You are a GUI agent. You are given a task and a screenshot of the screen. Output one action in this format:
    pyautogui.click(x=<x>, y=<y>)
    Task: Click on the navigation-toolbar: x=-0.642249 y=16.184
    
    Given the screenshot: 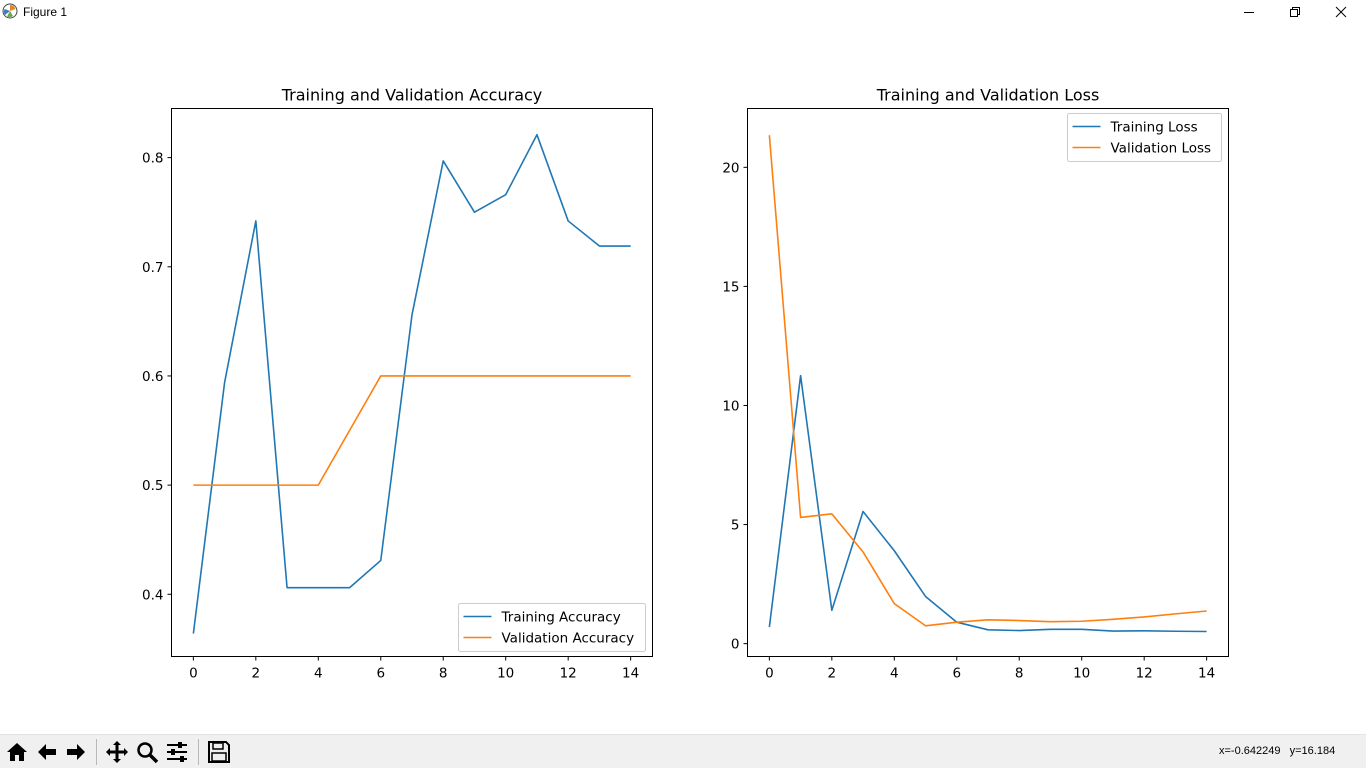 What is the action you would take?
    pyautogui.click(x=683, y=751)
    